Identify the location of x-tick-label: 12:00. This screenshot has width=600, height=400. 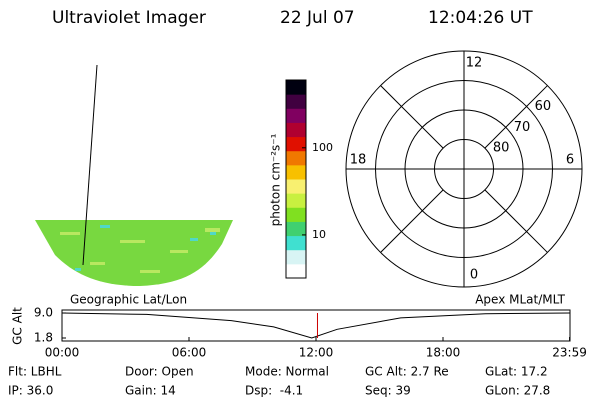
(316, 353).